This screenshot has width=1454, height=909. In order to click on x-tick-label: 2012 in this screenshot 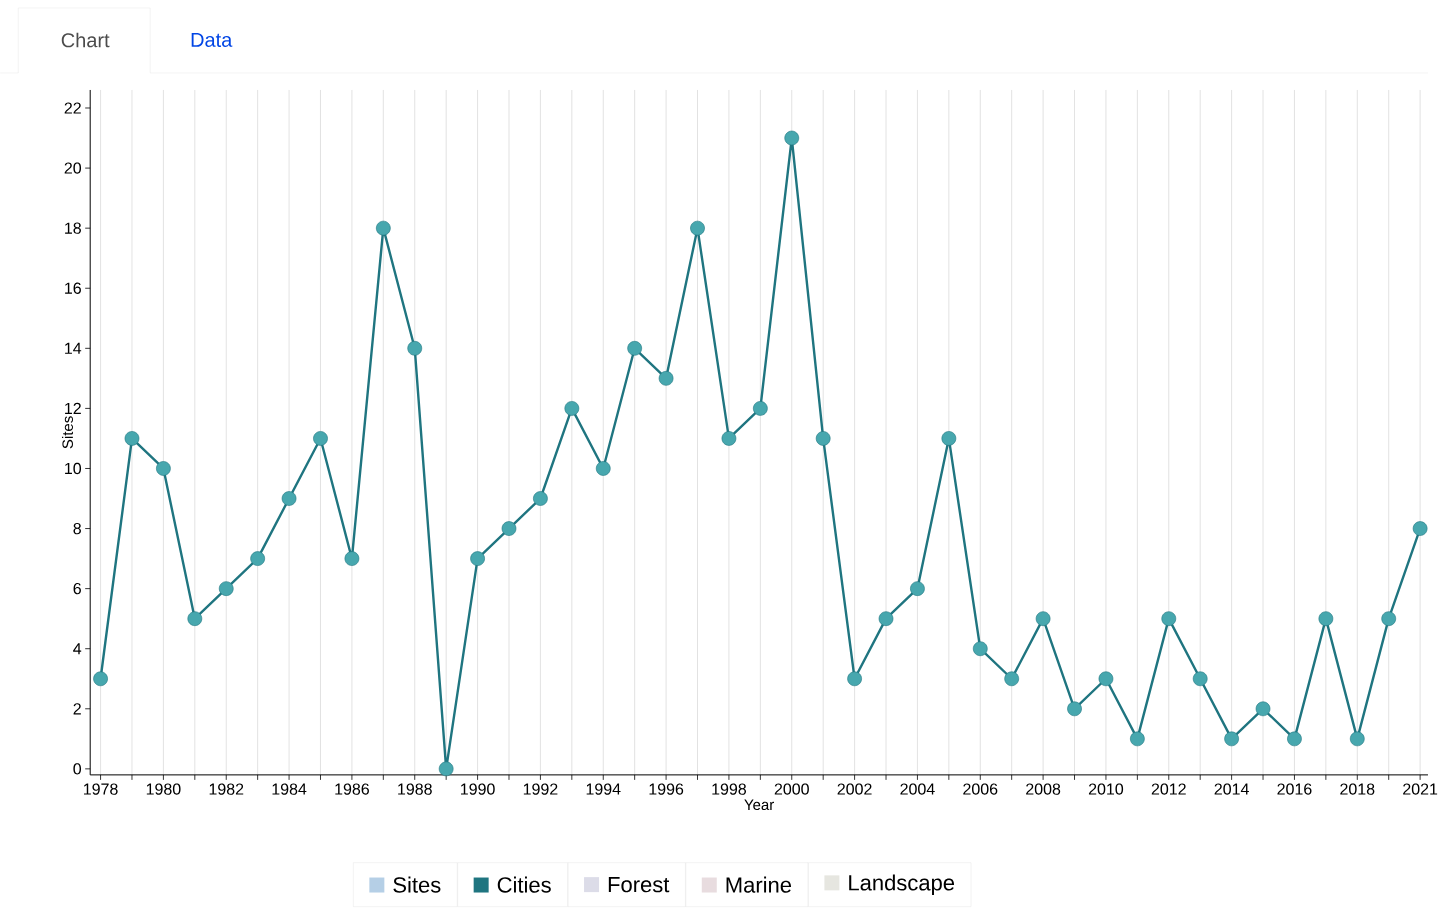, I will do `click(1168, 789)`.